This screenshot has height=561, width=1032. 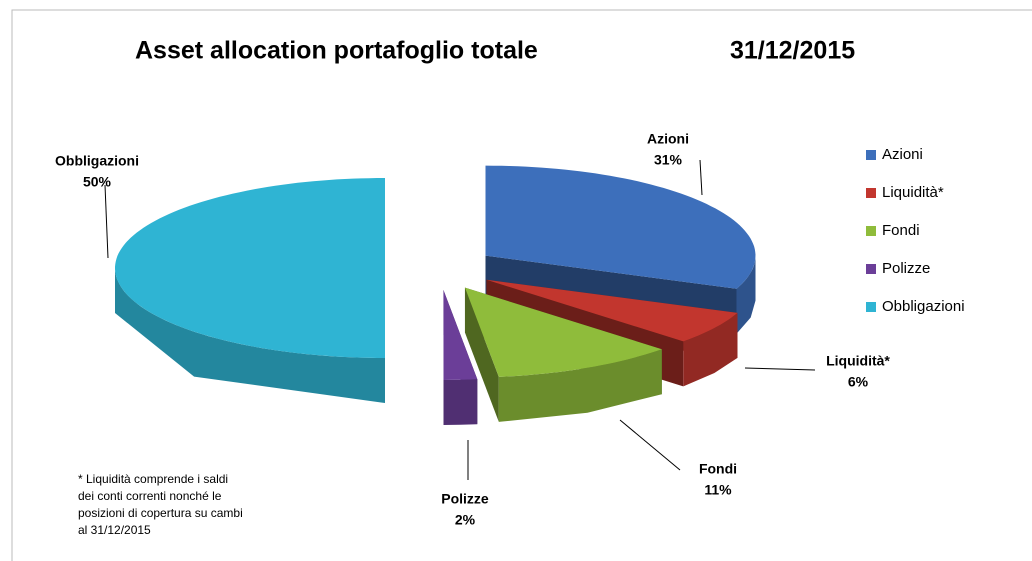 I want to click on data-label: 11%, so click(x=718, y=490).